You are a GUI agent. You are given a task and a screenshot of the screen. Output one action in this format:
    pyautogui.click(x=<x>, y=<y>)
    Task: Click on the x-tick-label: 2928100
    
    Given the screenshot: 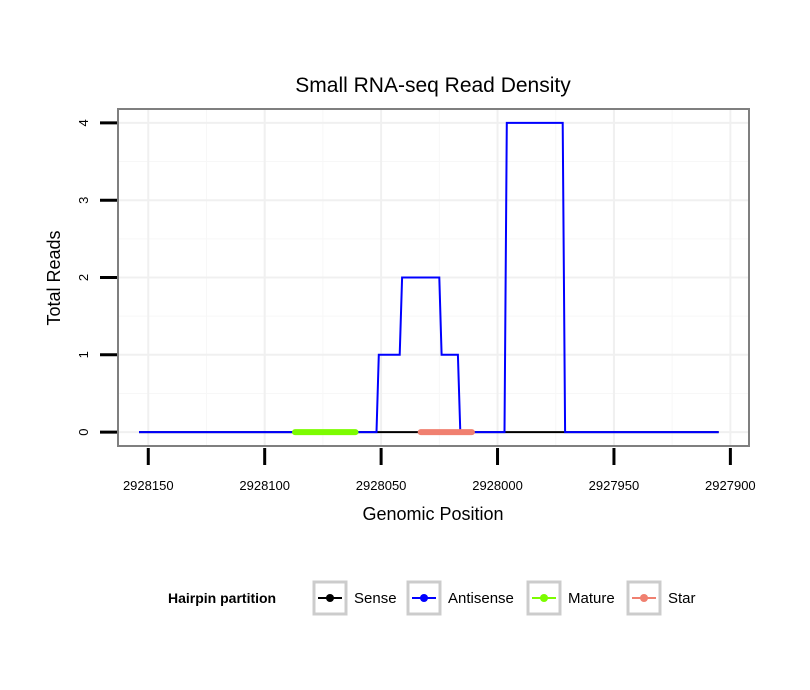 What is the action you would take?
    pyautogui.click(x=264, y=485)
    